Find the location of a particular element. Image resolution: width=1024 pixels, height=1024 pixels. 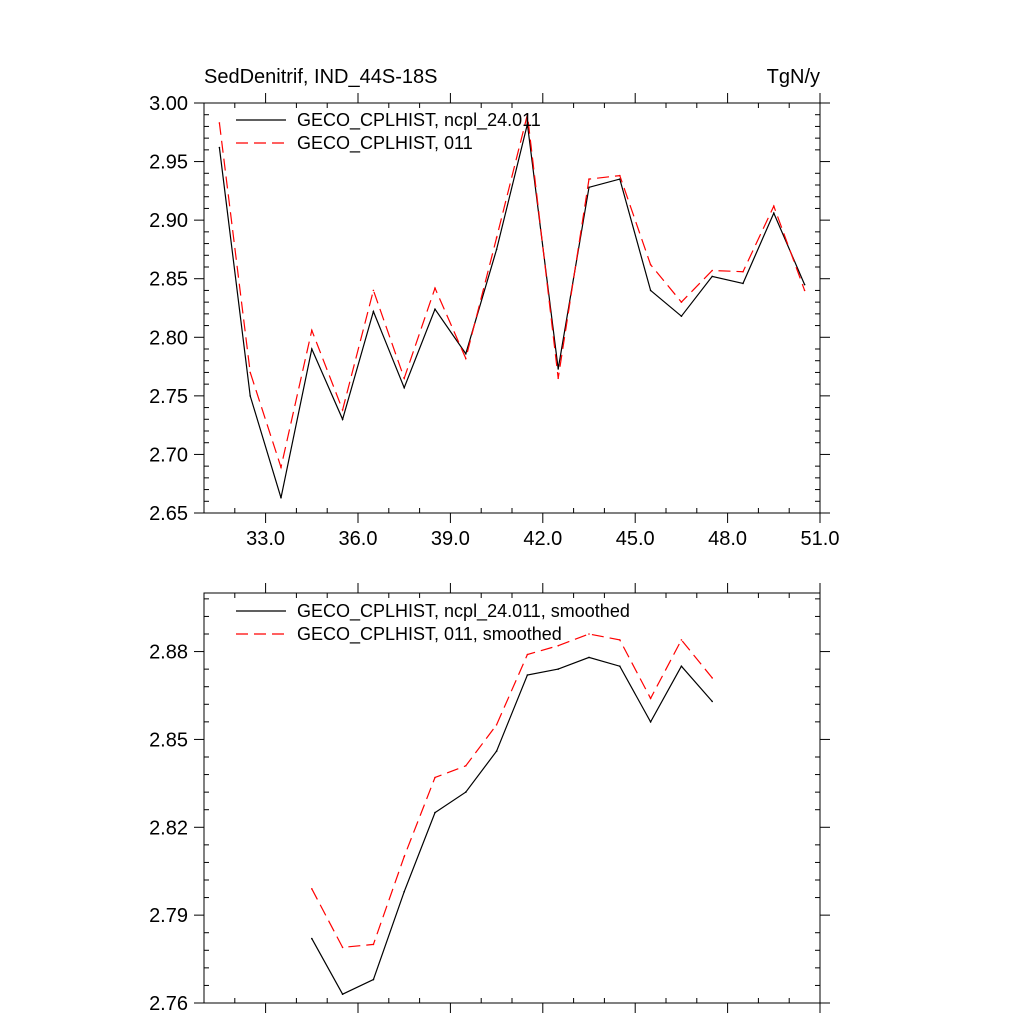

y-tick-label: 2.80 is located at coordinates (168, 338).